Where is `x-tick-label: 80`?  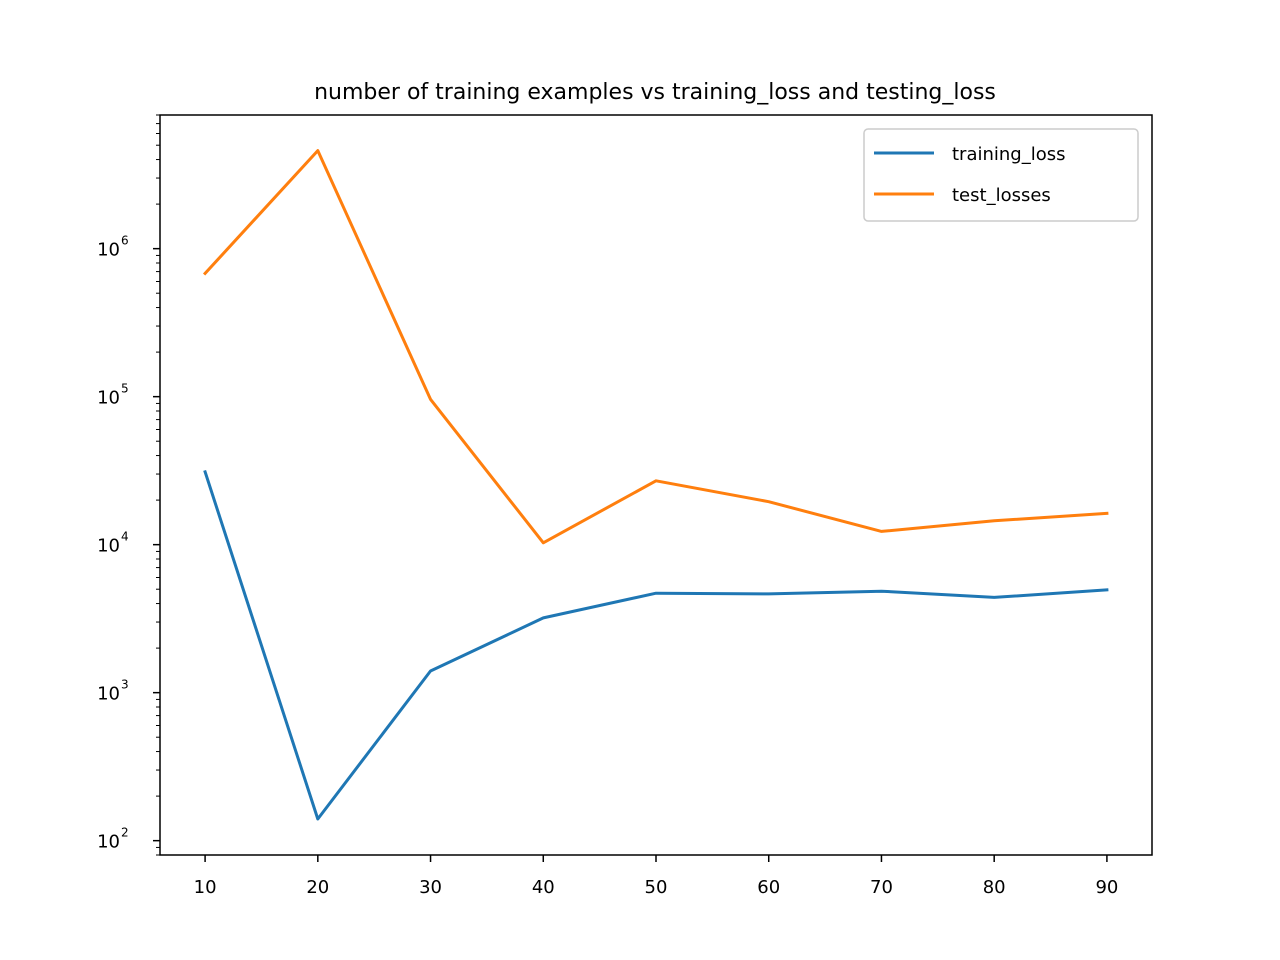
x-tick-label: 80 is located at coordinates (994, 887).